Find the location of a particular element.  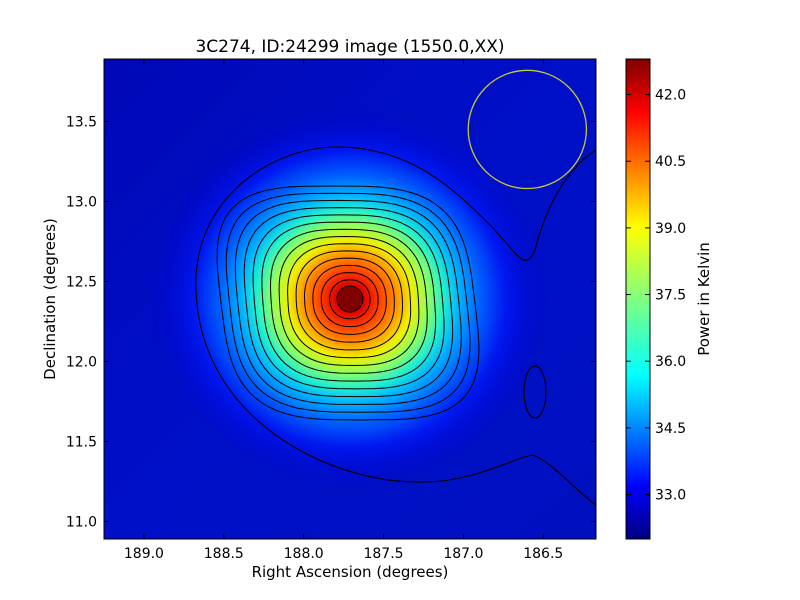

y-tick-label: 11.0 is located at coordinates (81, 522).